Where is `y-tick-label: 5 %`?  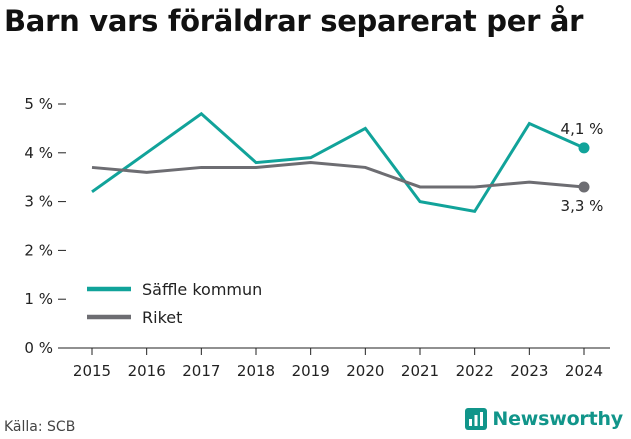
y-tick-label: 5 % is located at coordinates (38, 104).